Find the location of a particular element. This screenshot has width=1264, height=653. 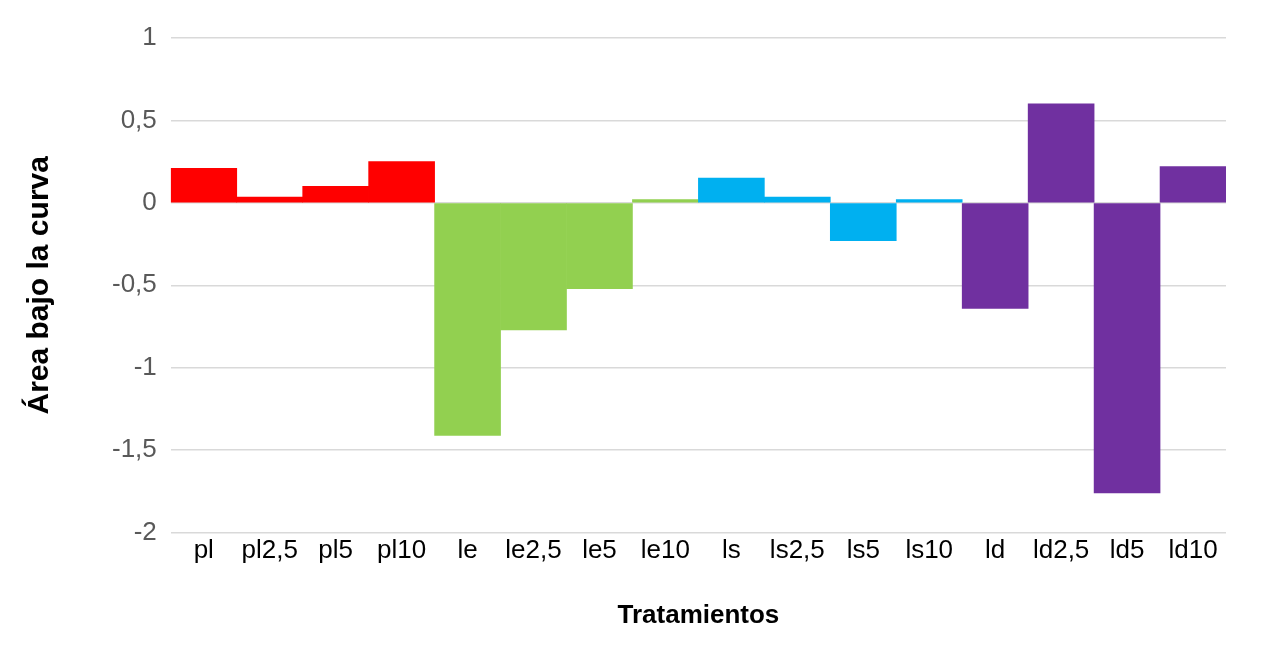

x-tick-label: le2,5 is located at coordinates (533, 549).